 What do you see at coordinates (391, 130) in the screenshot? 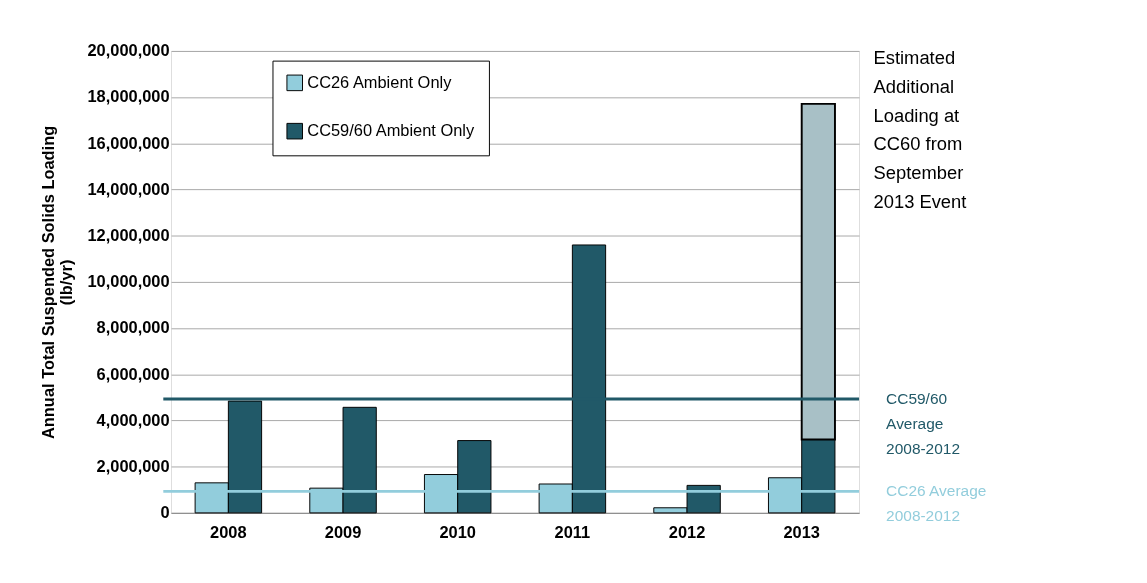
I see `legend-label: CC59/60 Ambient Only` at bounding box center [391, 130].